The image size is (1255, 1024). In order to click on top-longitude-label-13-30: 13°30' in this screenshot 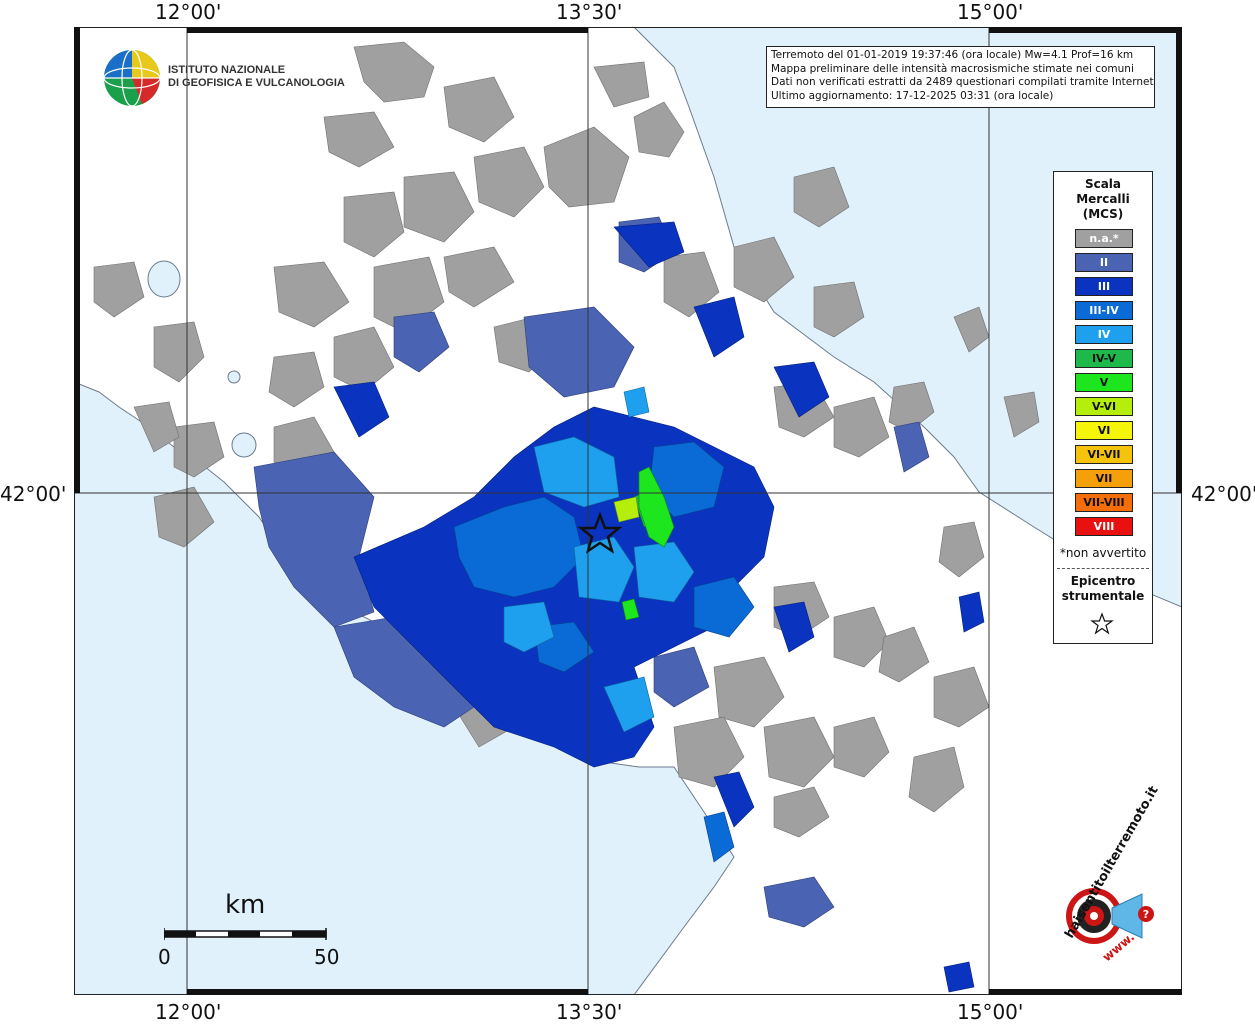, I will do `click(589, 12)`.